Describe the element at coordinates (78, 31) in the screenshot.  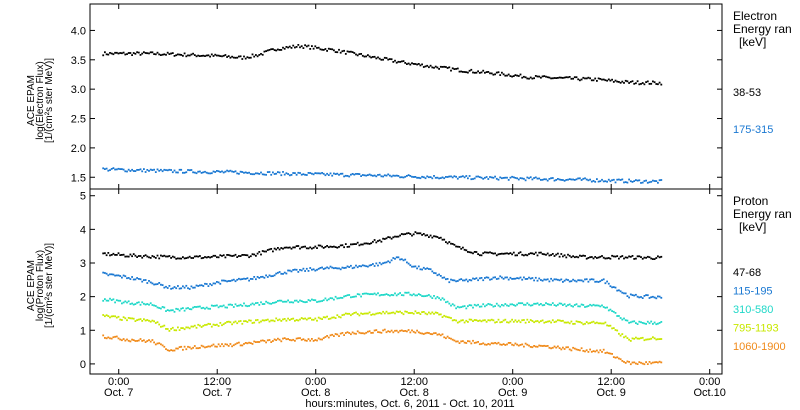
I see `y-tick-label: 4.0` at that location.